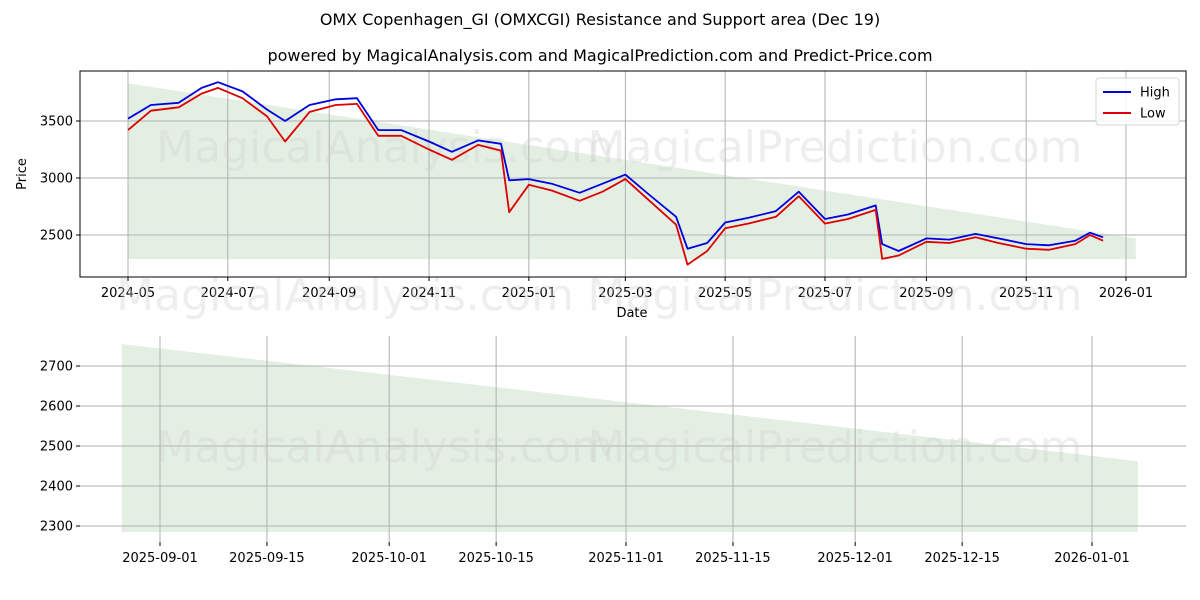  I want to click on x-tick-label: 2025-09-15, so click(267, 558).